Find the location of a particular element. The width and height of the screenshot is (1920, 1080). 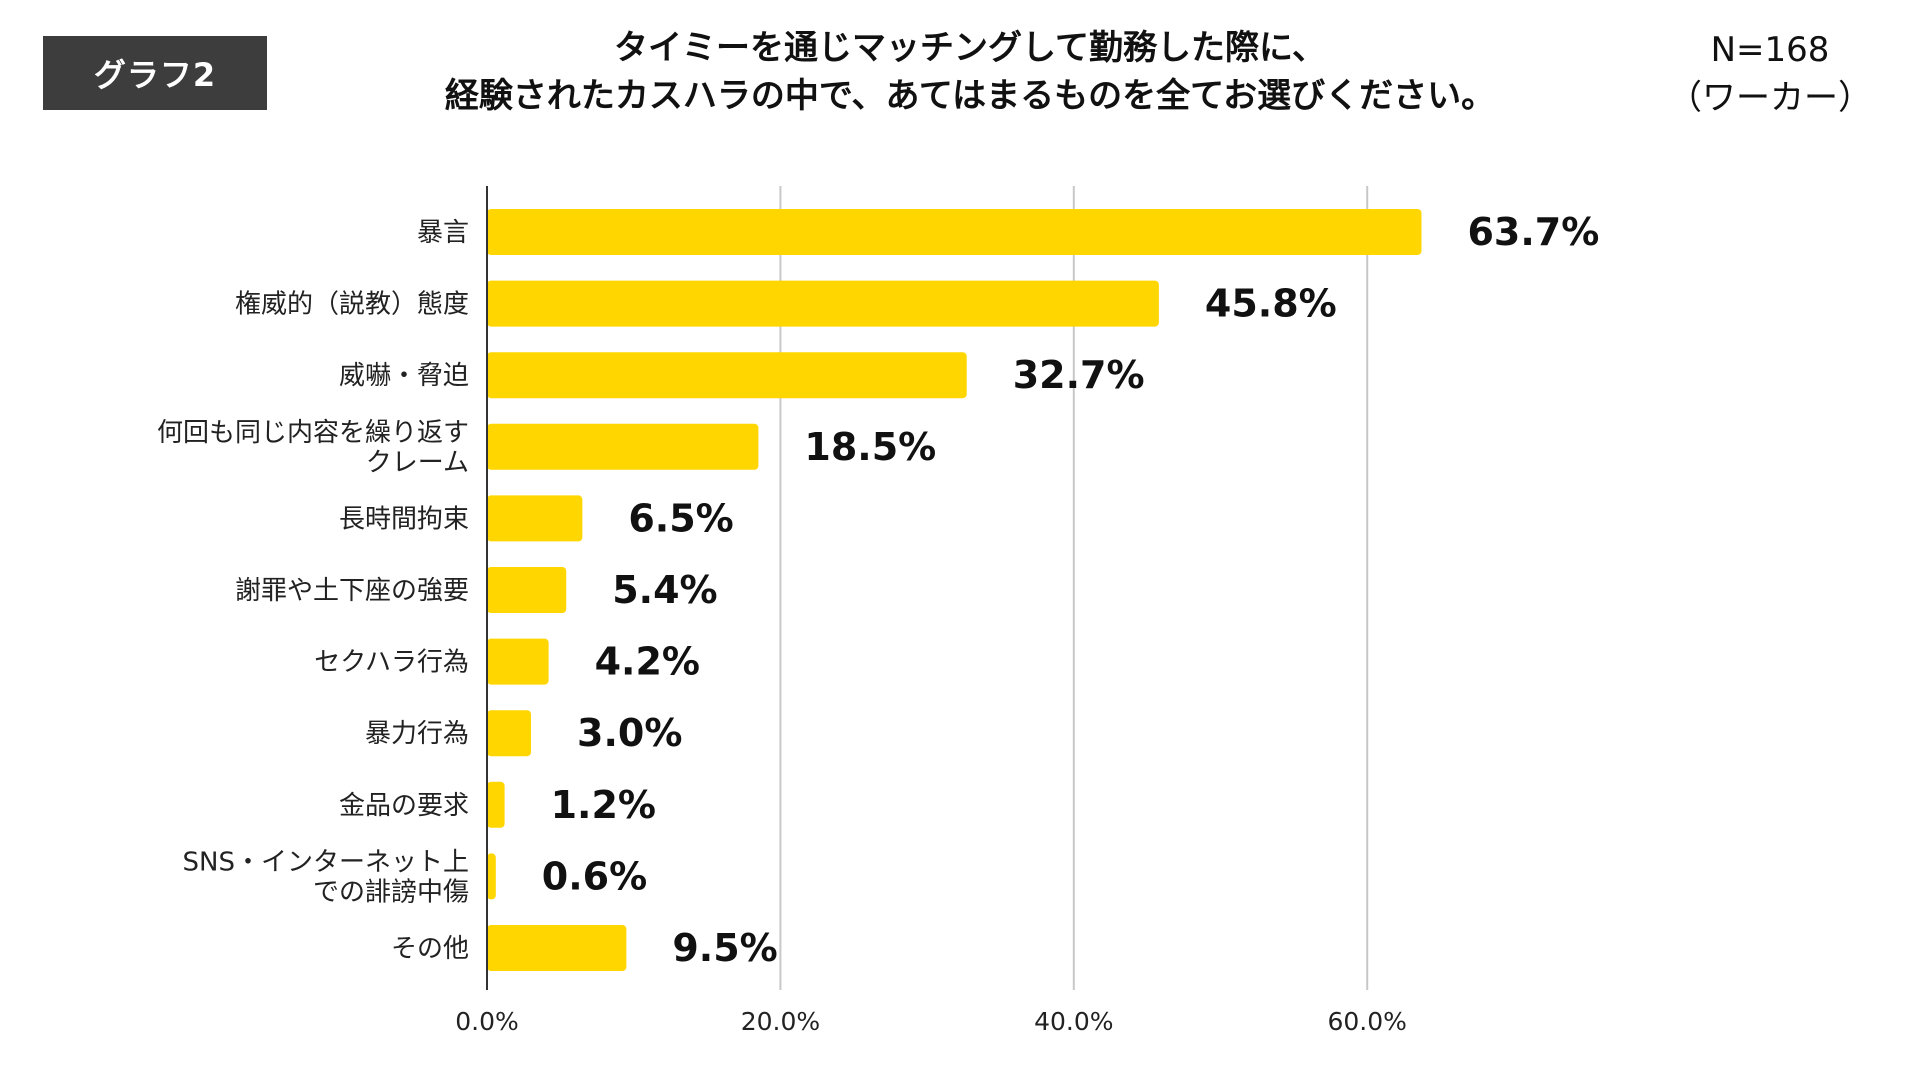

value-label-0: 63.7% is located at coordinates (1533, 232).